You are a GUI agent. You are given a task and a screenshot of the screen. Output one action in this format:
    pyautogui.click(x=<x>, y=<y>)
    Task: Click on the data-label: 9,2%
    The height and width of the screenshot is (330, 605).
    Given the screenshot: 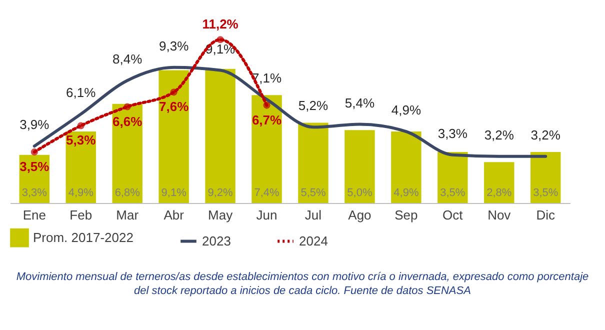 What is the action you would take?
    pyautogui.click(x=221, y=193)
    